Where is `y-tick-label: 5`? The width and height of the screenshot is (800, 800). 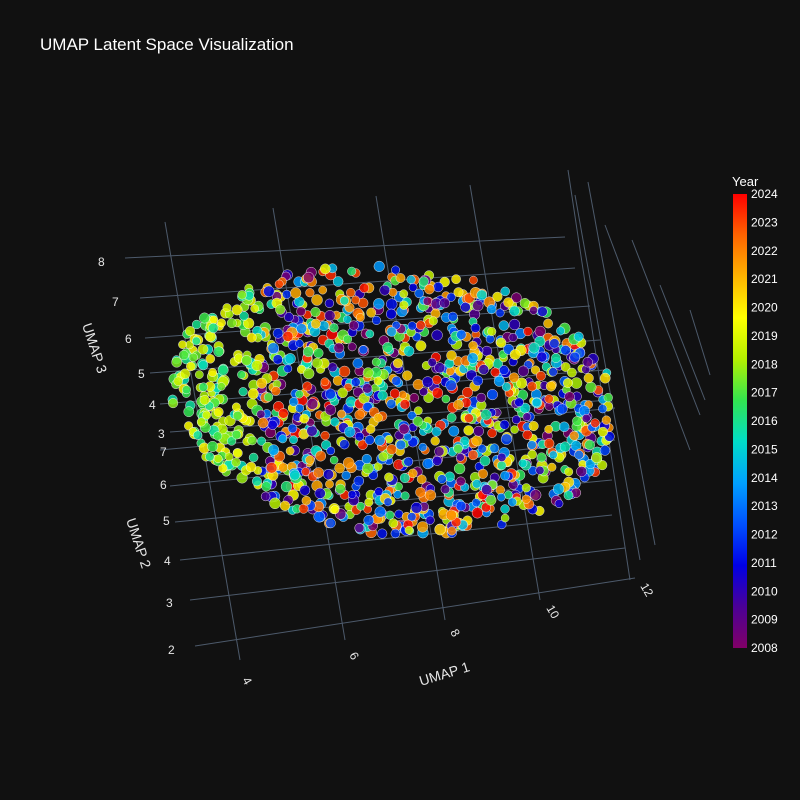 y-tick-label: 5 is located at coordinates (166, 521).